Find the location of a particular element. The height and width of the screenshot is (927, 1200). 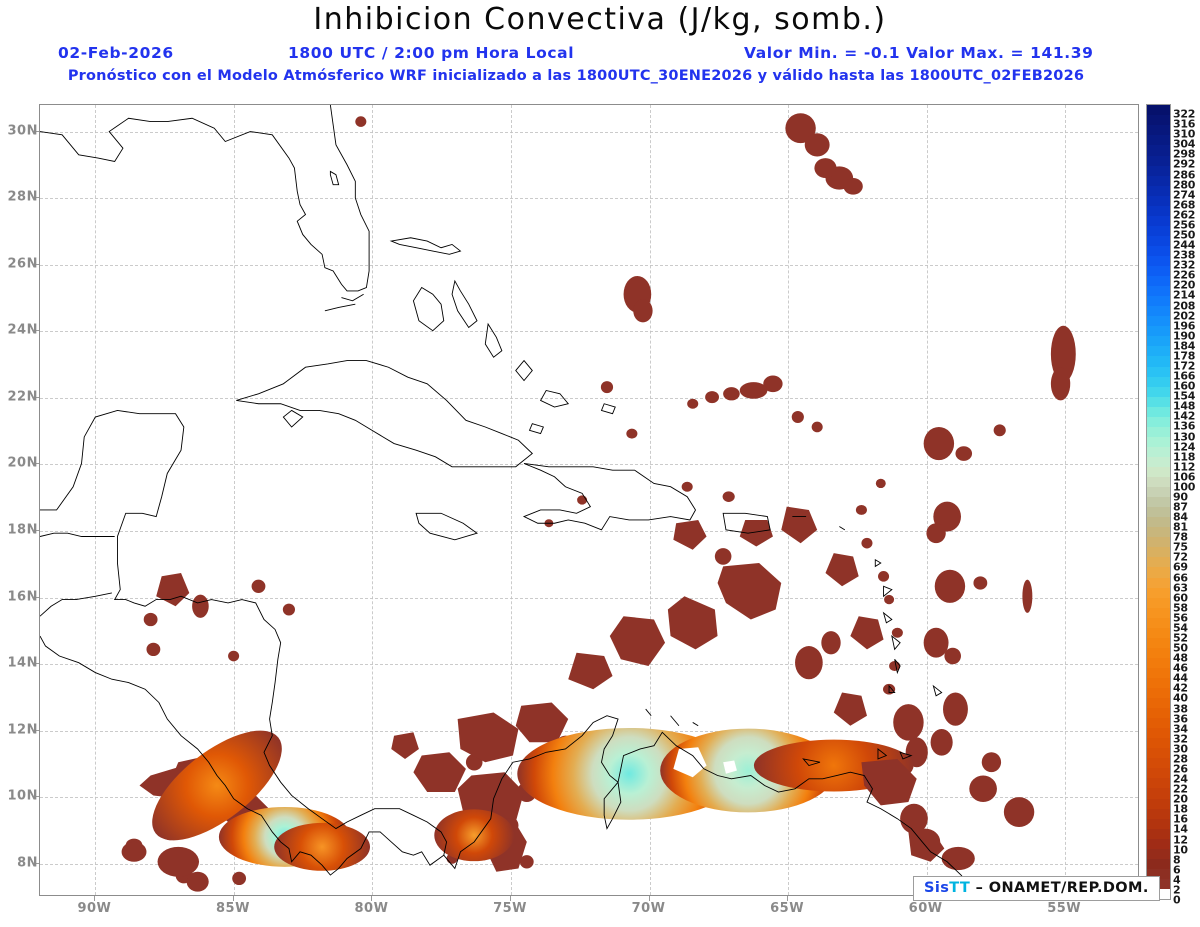

colorbar-label: 286 is located at coordinates (1184, 175).